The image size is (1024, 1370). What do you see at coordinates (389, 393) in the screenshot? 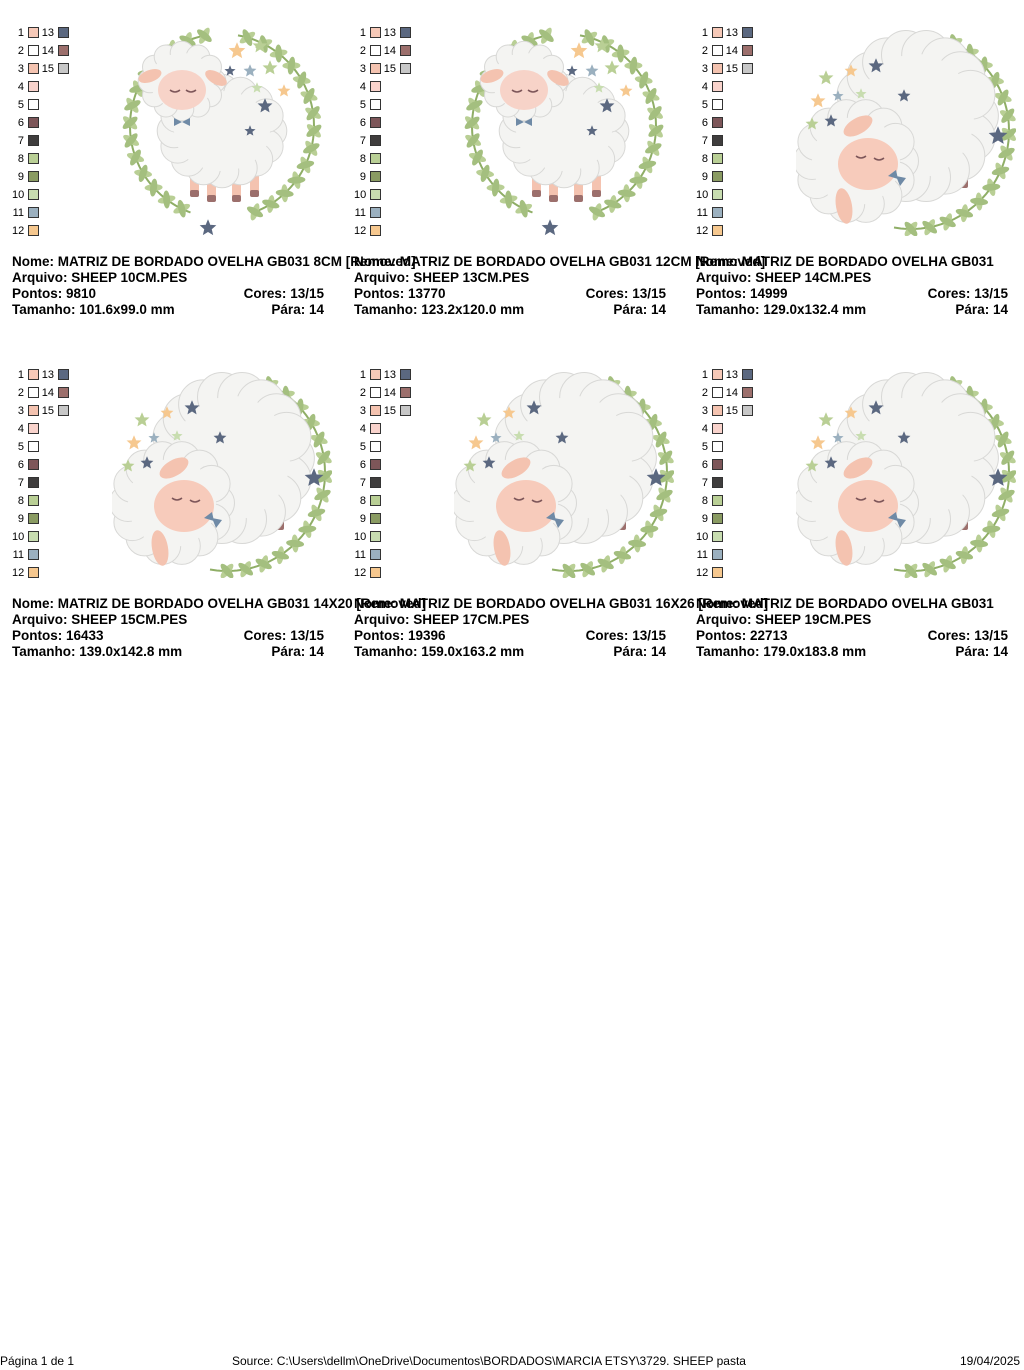
I see `color-number: 14` at bounding box center [389, 393].